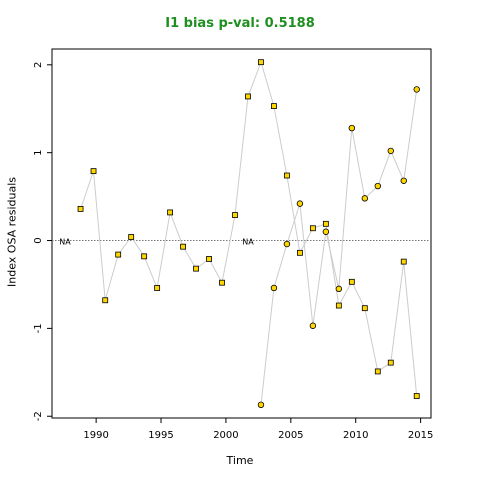 Image resolution: width=480 pixels, height=480 pixels. I want to click on x-axis-label: Time, so click(240, 460).